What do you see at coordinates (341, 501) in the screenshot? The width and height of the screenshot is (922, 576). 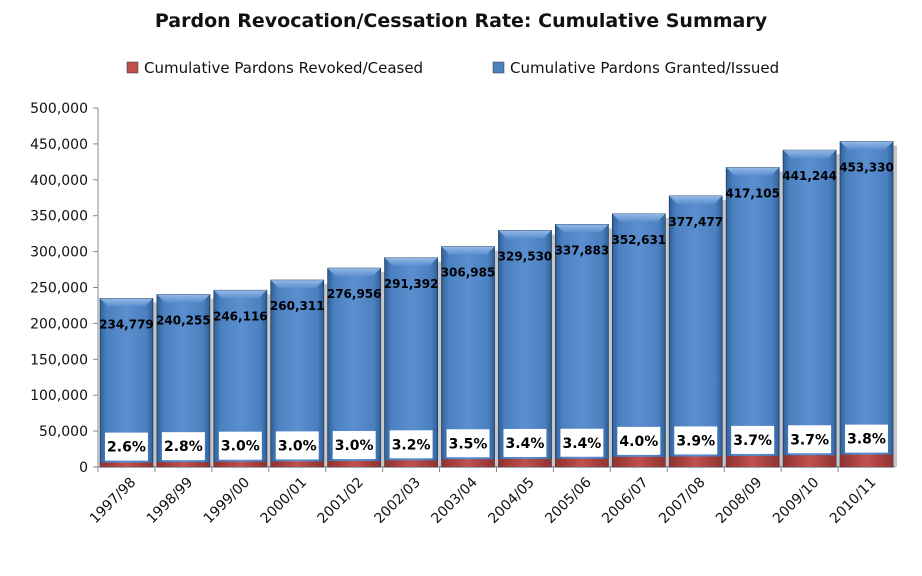 I see `x-tick-label: 2001/02` at bounding box center [341, 501].